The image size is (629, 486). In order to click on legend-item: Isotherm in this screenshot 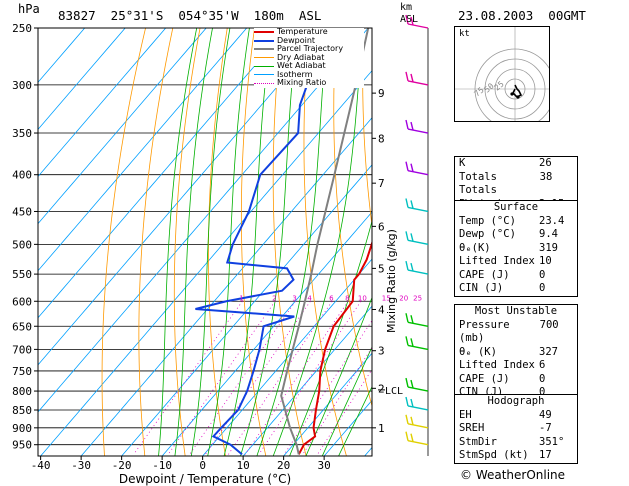, I will do `click(309, 74)`.